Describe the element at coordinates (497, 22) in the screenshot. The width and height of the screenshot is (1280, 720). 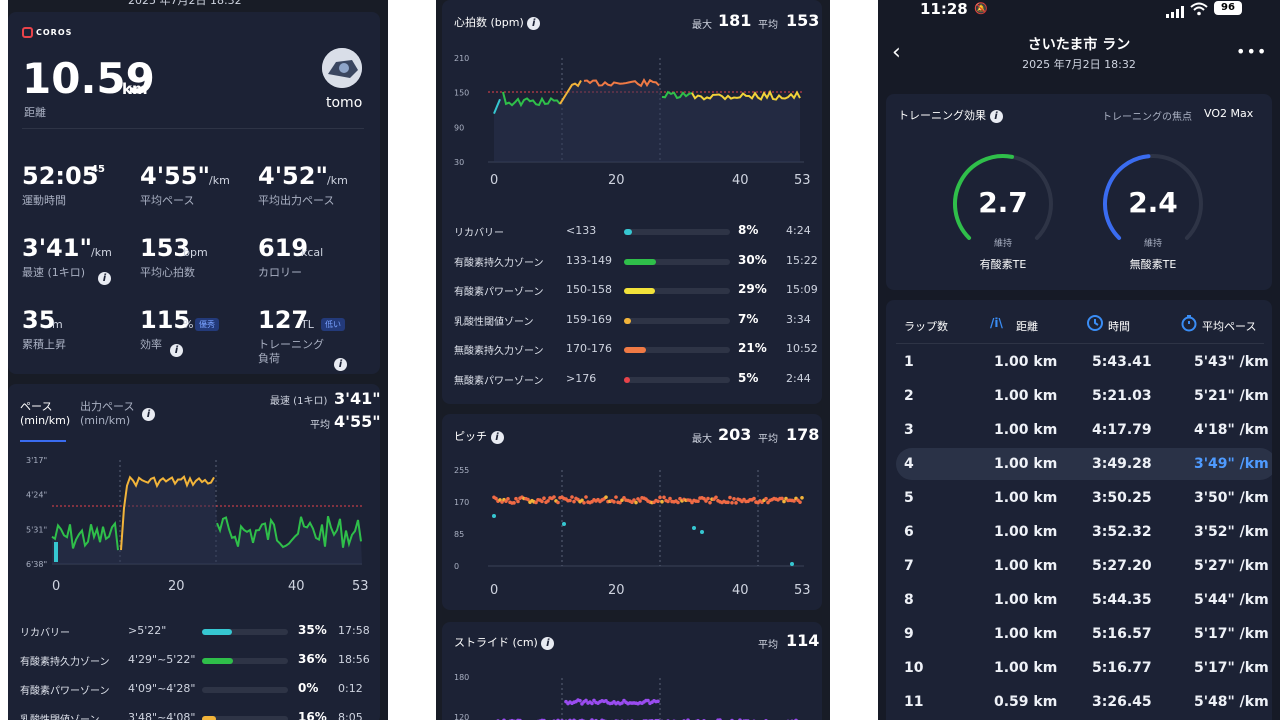
I see `hr-title: 心拍数 (bpm) i` at that location.